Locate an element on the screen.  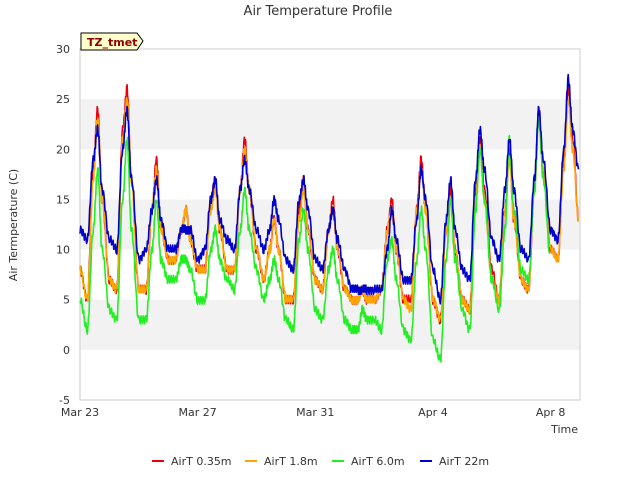
x-tick-label: Mar 27 is located at coordinates (198, 412).